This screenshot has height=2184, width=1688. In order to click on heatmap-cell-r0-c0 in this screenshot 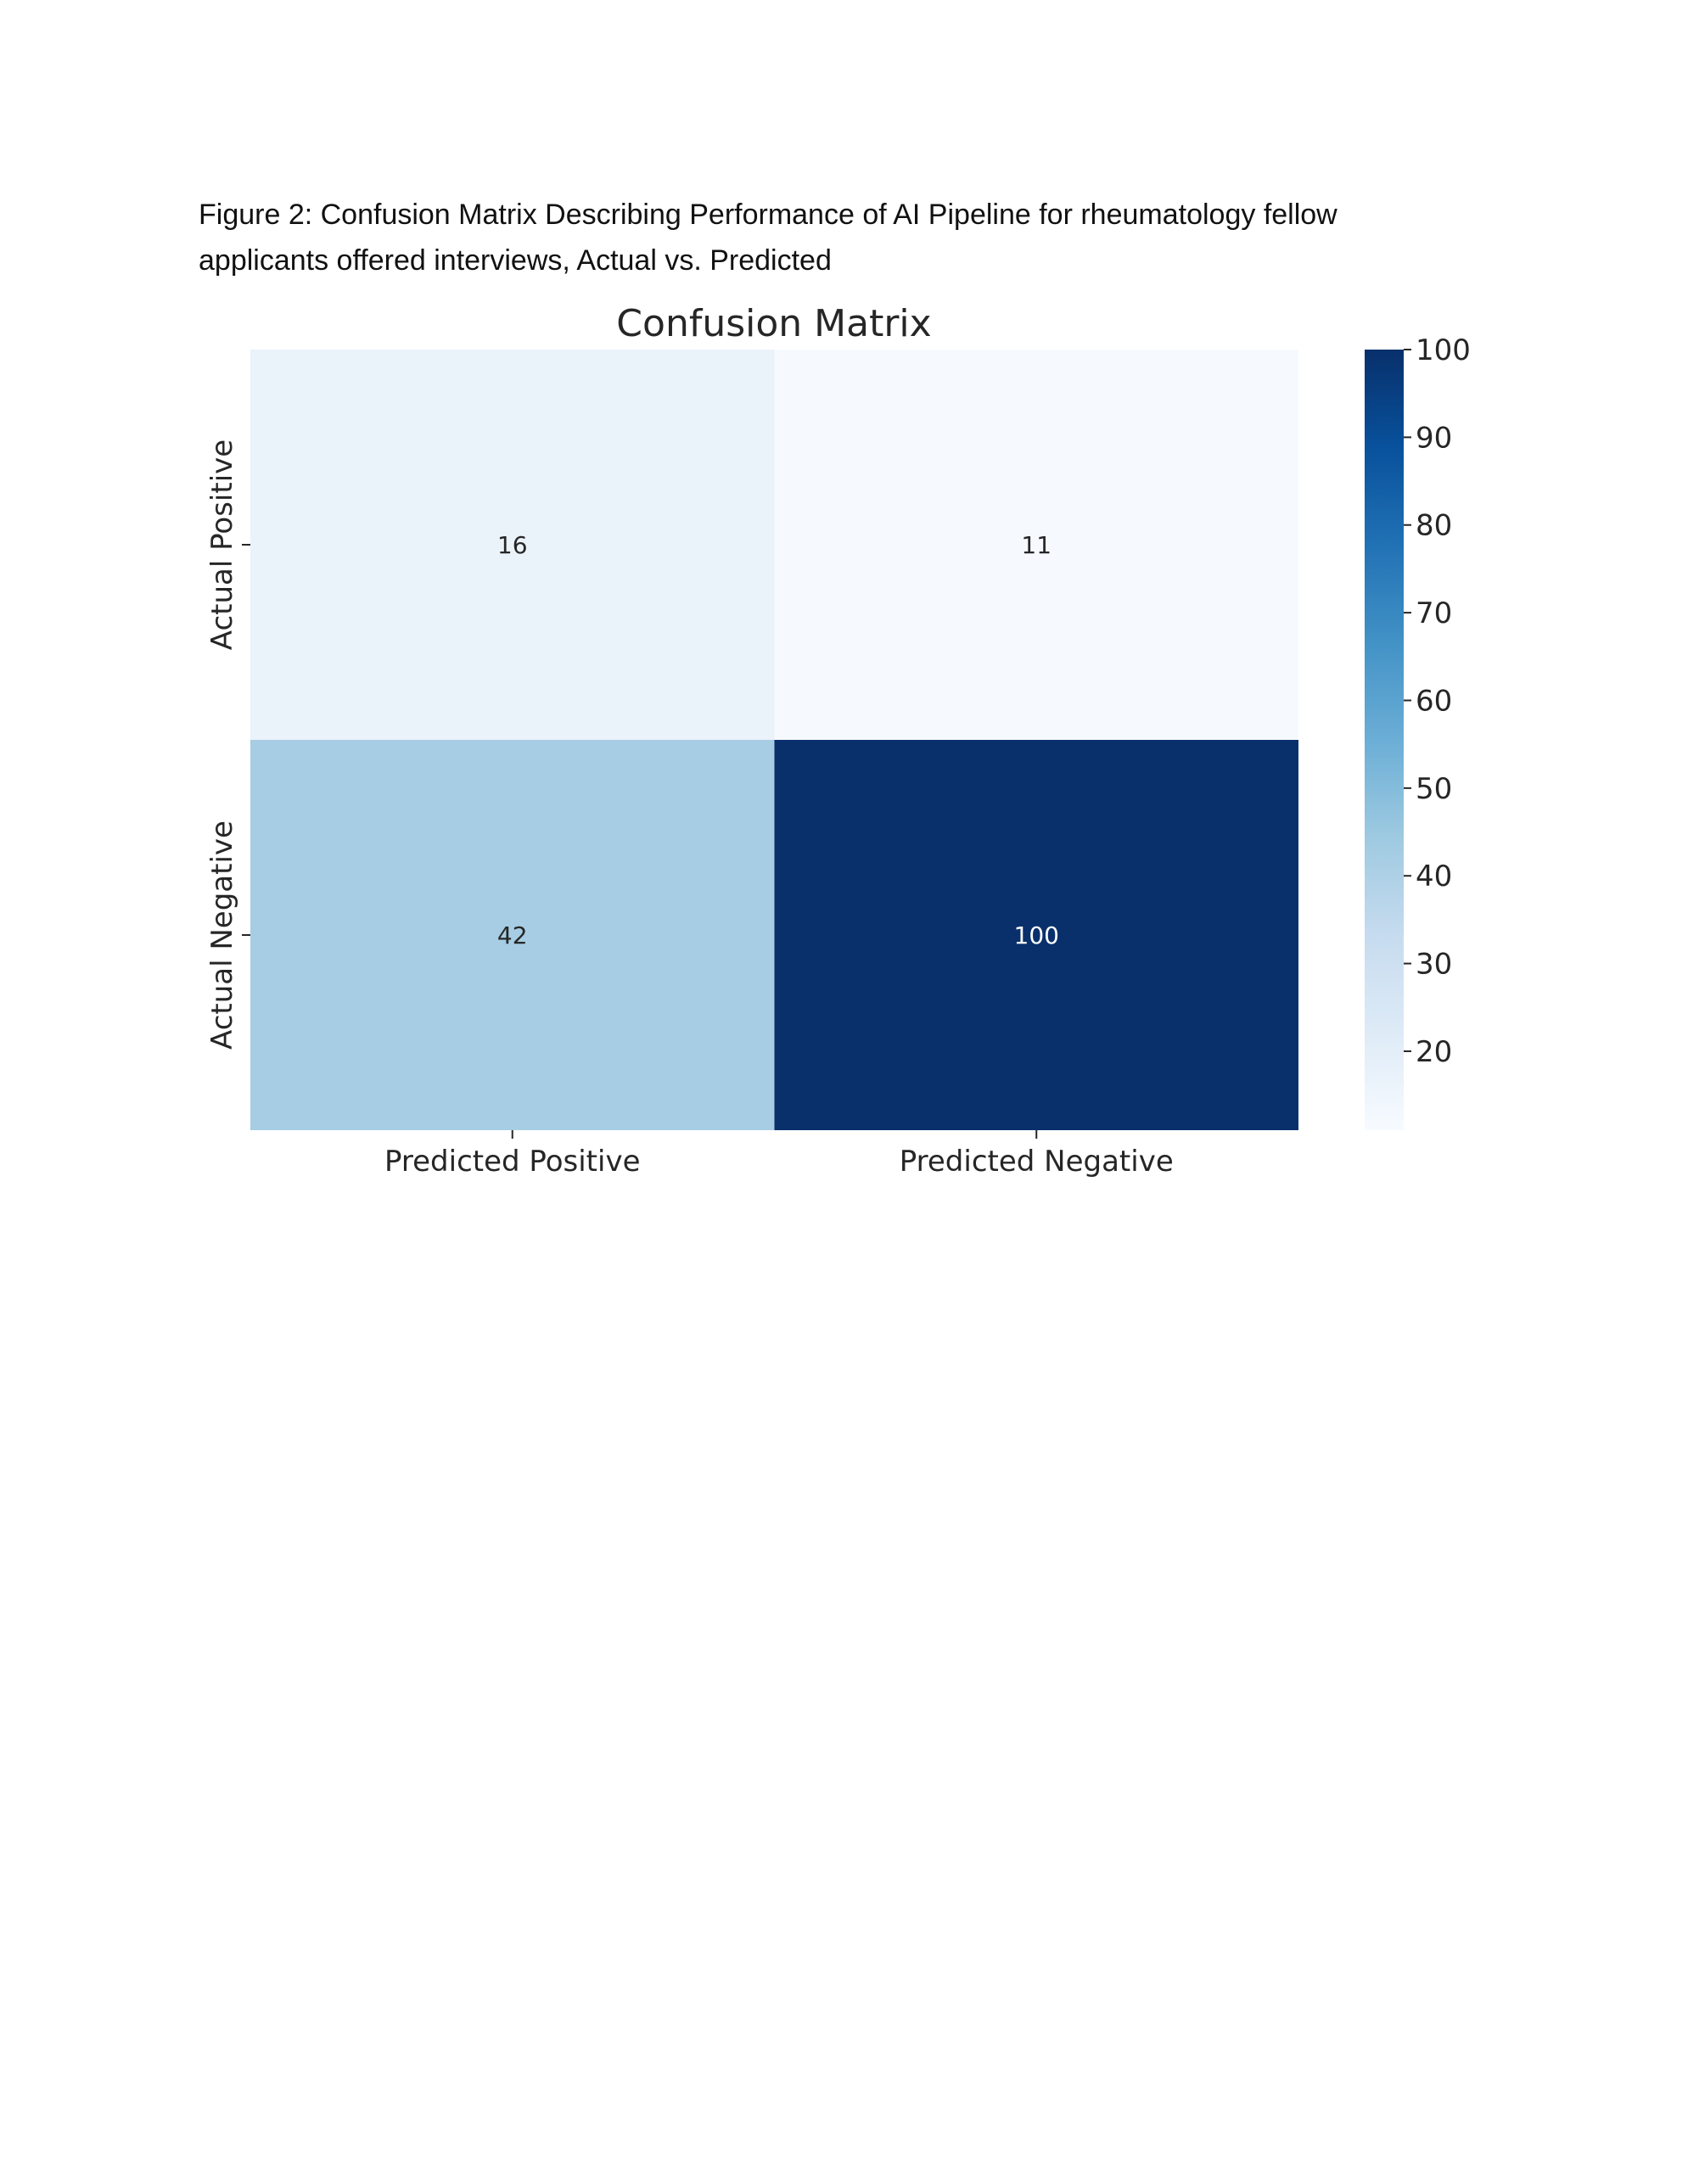, I will do `click(512, 545)`.